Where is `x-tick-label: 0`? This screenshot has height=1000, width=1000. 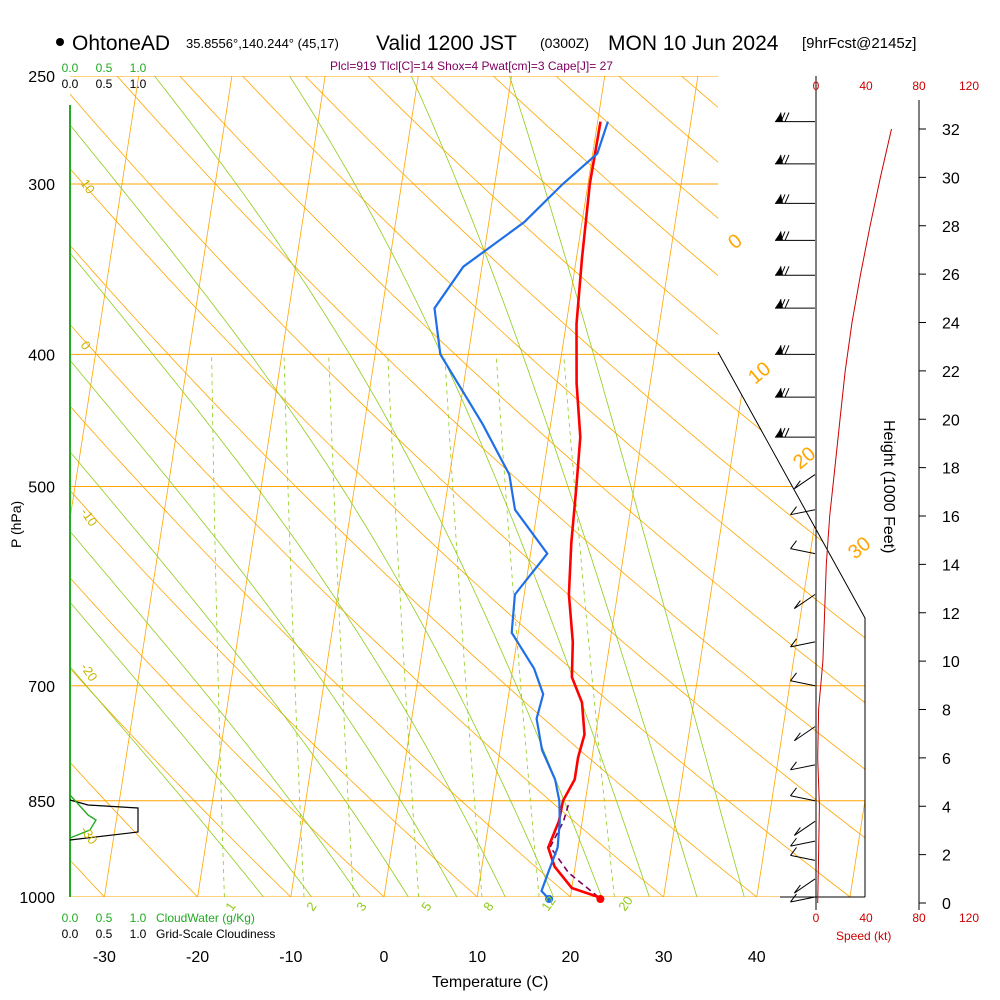
x-tick-label: 0 is located at coordinates (384, 957).